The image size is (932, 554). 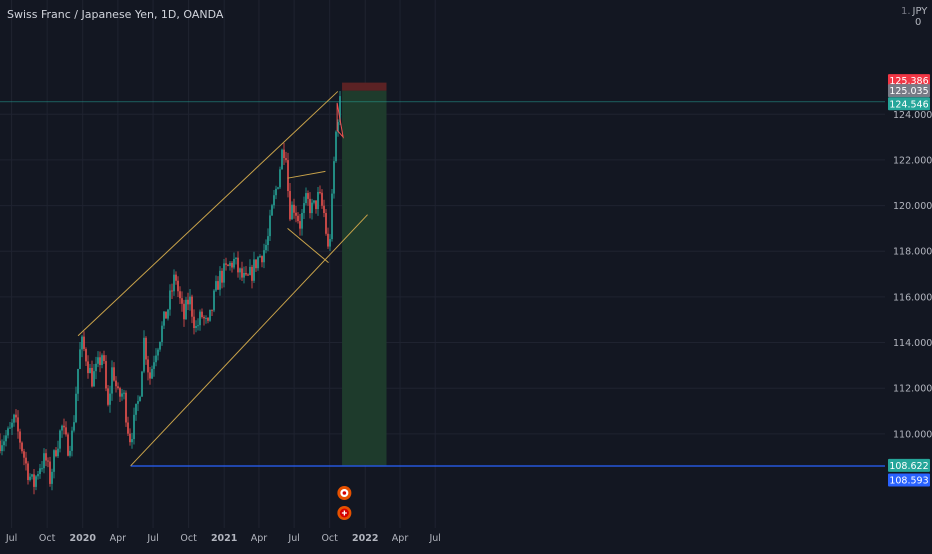 I want to click on currency-badge: 1. JPY 0, so click(x=914, y=17).